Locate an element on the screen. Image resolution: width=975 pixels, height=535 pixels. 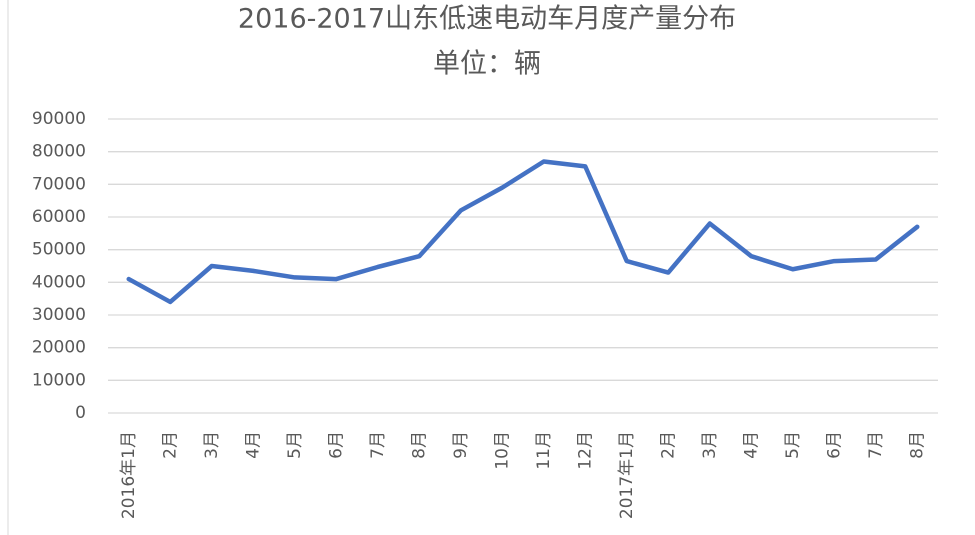
chart-subtitle: 单位：辆 is located at coordinates (487, 64).